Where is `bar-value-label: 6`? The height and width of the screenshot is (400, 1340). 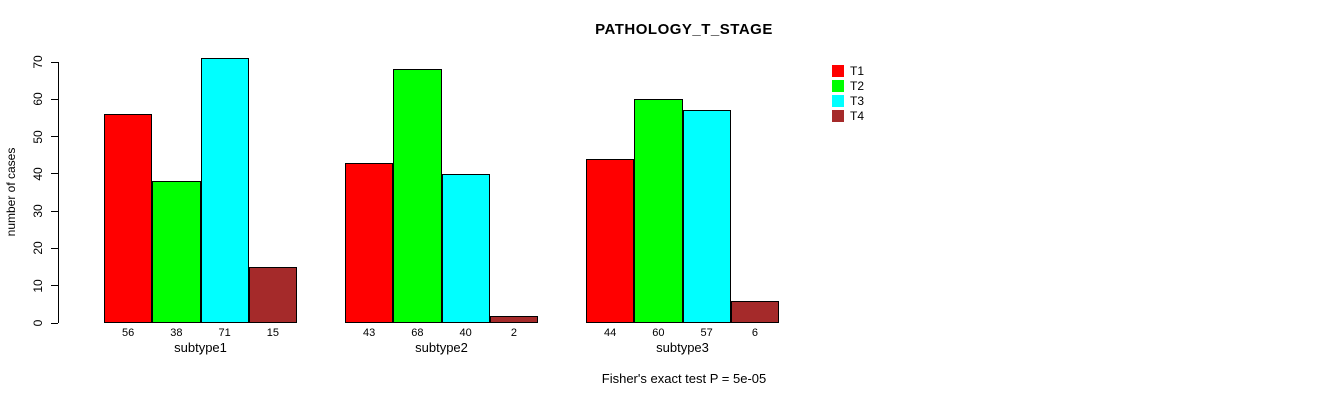 bar-value-label: 6 is located at coordinates (754, 333).